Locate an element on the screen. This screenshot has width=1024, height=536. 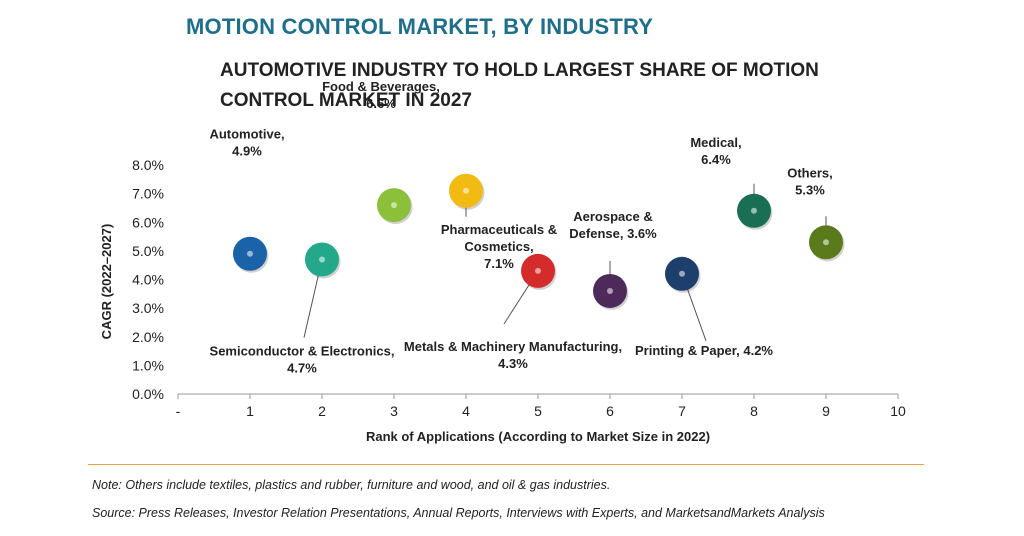
chart-title: MOTION CONTROL MARKET, BY INDUSTRY is located at coordinates (420, 26).